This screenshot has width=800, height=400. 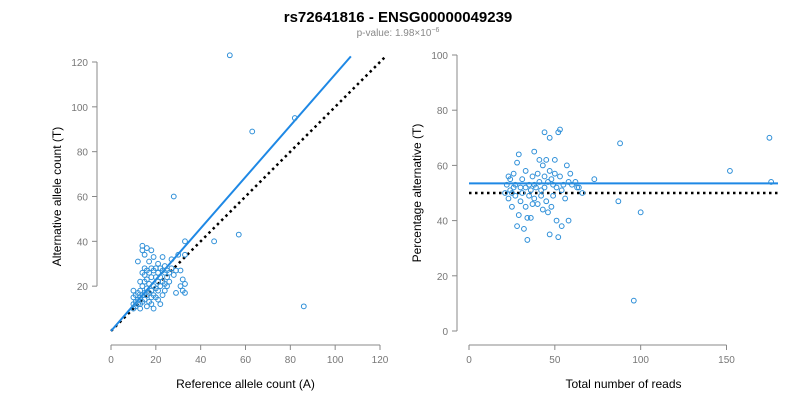 What do you see at coordinates (398, 33) in the screenshot?
I see `figure-subtitle: p-value: 1.98×10−6` at bounding box center [398, 33].